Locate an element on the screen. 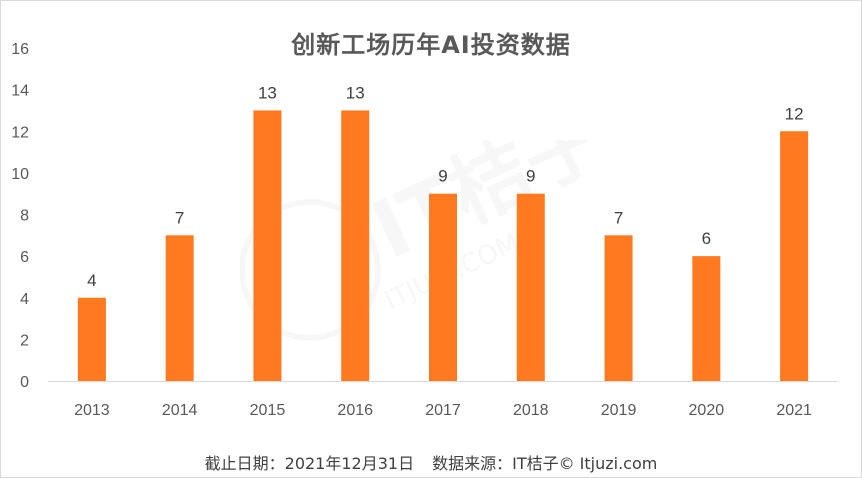 The width and height of the screenshot is (862, 478). y-tick-label: 16 is located at coordinates (20, 49).